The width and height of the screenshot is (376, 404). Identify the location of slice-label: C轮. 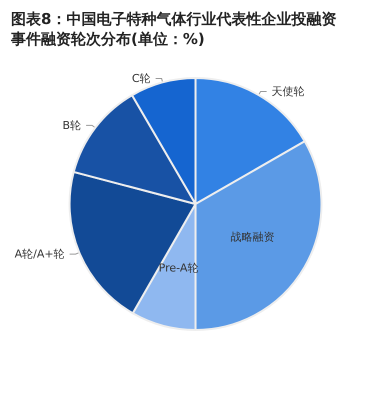
(141, 79).